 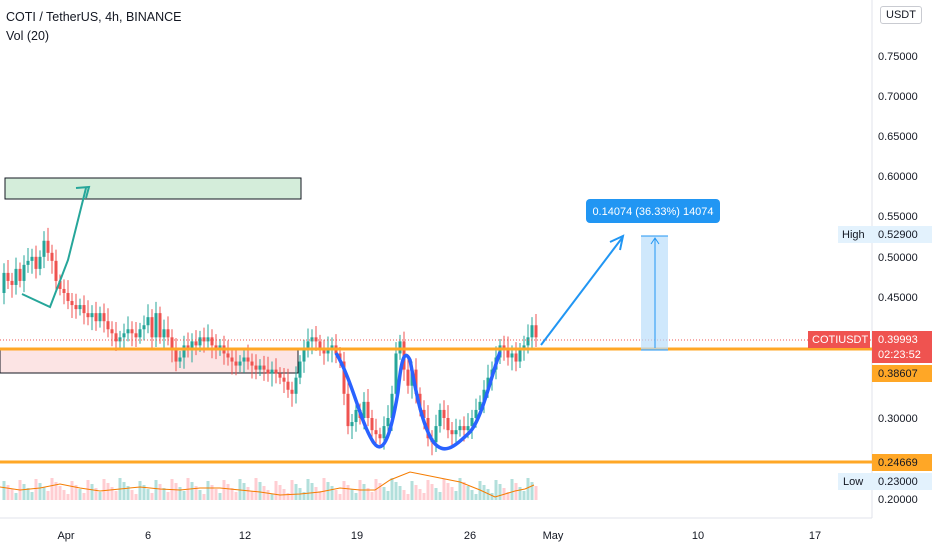 I want to click on low-value: 0.23000, so click(x=898, y=482).